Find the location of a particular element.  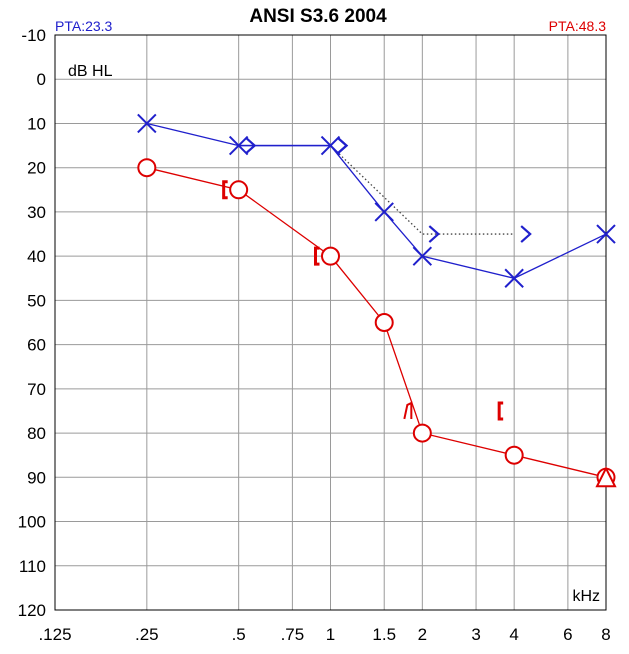

y-tick-label: 110 is located at coordinates (32, 566).